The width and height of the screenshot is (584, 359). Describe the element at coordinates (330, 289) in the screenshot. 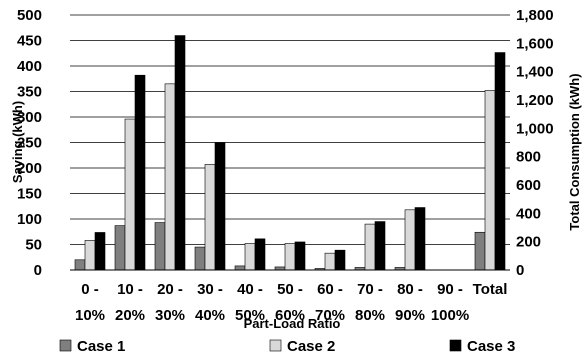

I see `category-label: 60 -` at that location.